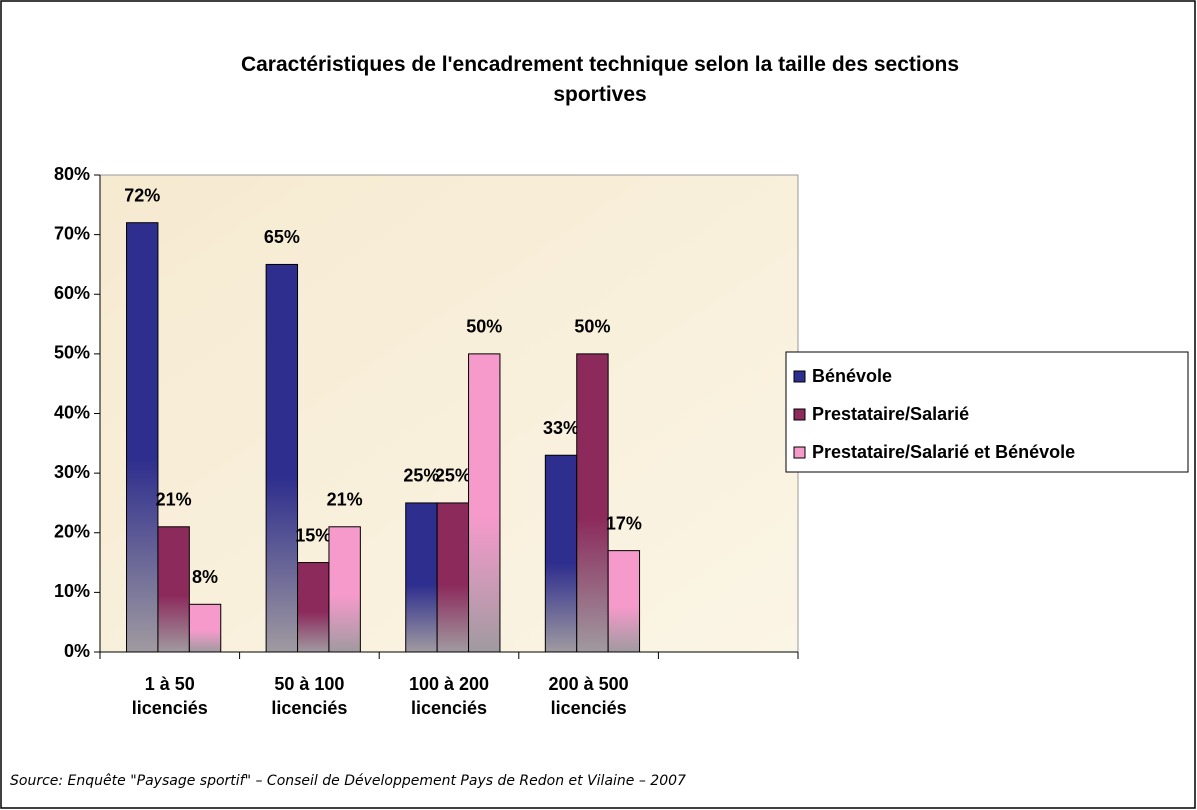 Image resolution: width=1197 pixels, height=810 pixels. Describe the element at coordinates (313, 535) in the screenshot. I see `data-label: 15%` at that location.